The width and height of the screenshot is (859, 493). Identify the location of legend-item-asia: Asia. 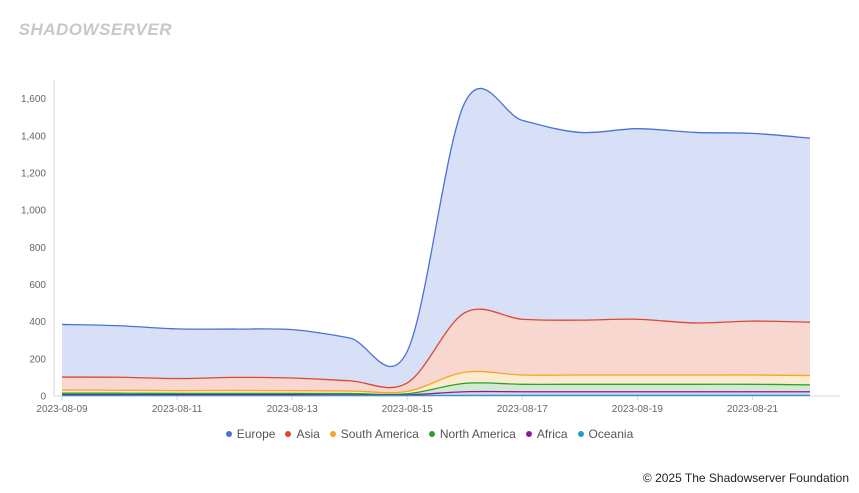
(302, 434).